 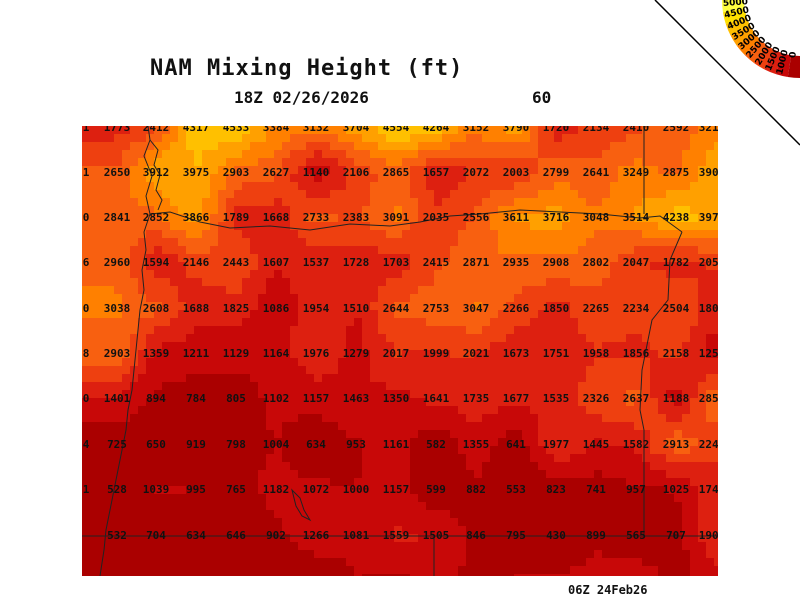 What do you see at coordinates (742, 35) in the screenshot?
I see `legend-wedge` at bounding box center [742, 35].